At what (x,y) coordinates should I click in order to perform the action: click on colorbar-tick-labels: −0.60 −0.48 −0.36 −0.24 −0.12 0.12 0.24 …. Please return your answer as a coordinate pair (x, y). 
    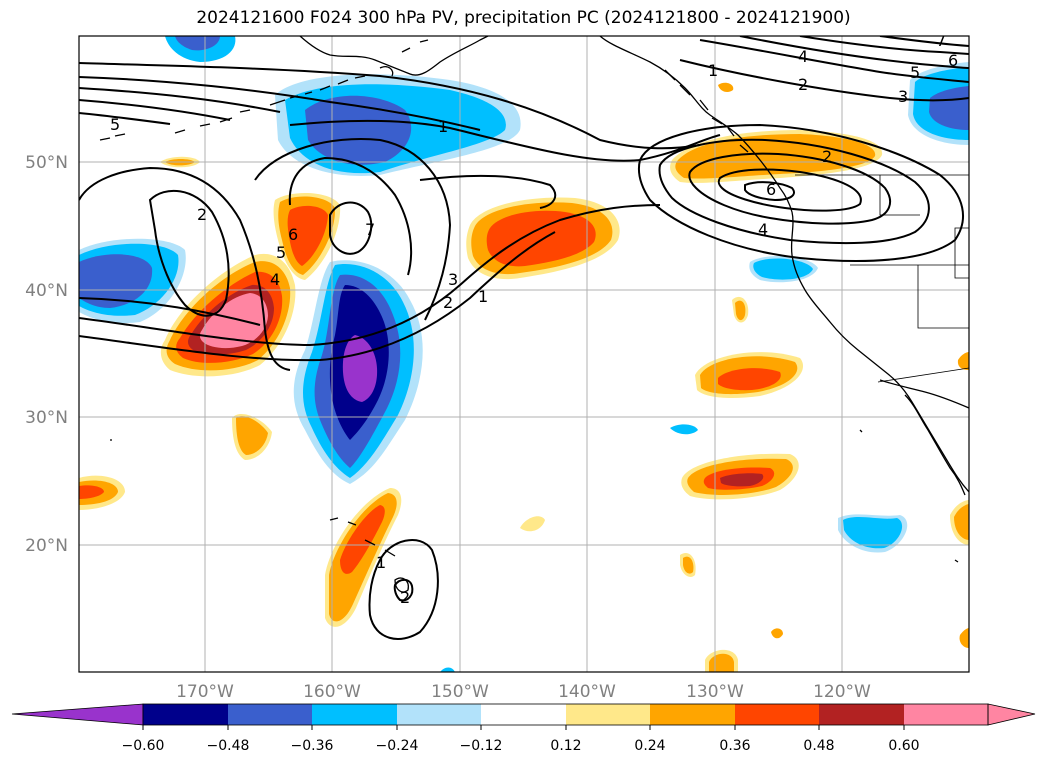
    Looking at the image, I should click on (521, 746).